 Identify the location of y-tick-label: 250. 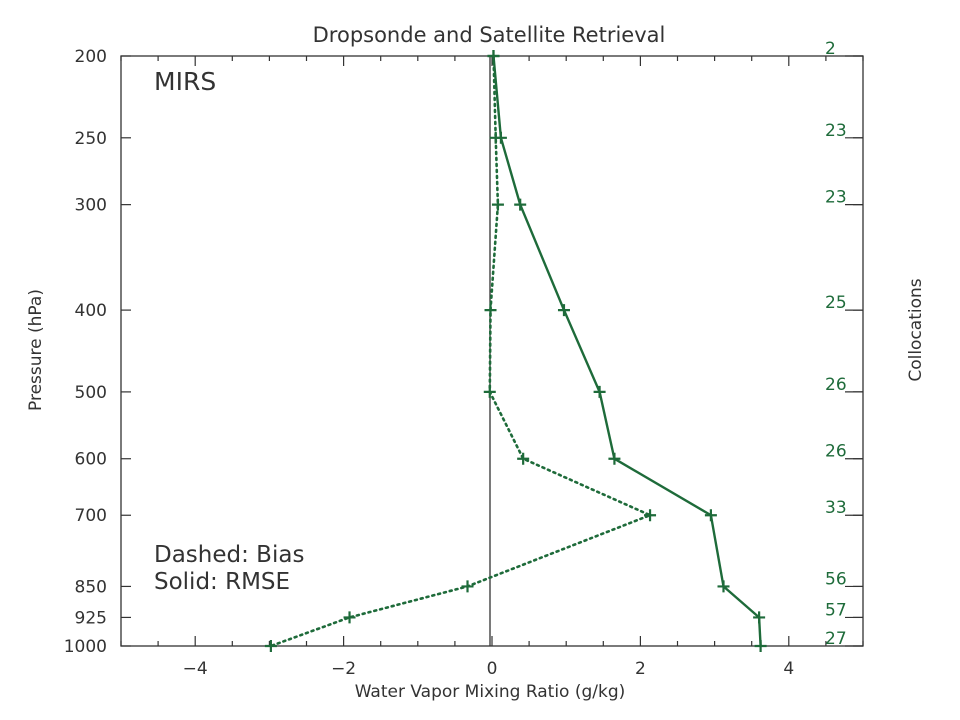
(91, 139).